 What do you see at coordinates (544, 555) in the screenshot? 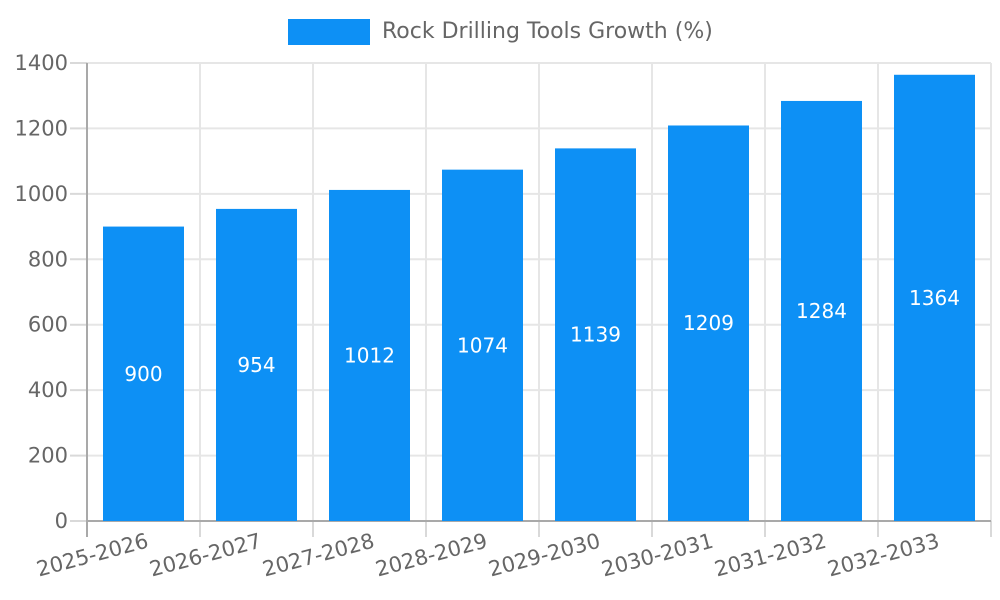
I see `x-axis-tick-label: 2029-2030` at bounding box center [544, 555].